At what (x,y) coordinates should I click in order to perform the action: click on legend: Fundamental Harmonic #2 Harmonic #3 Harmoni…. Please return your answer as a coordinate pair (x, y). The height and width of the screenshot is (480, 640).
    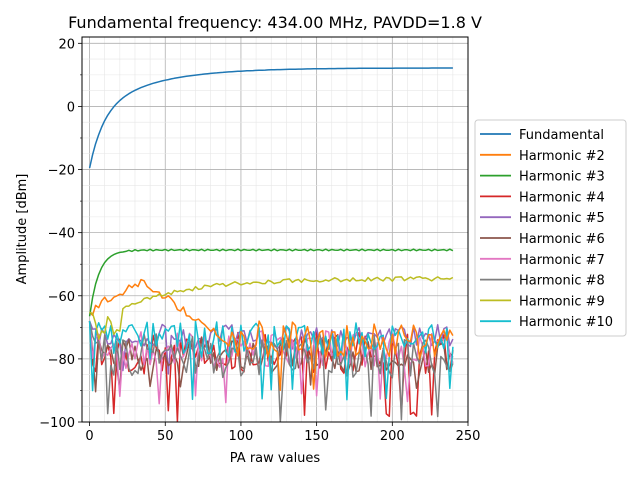
    Looking at the image, I should click on (550, 228).